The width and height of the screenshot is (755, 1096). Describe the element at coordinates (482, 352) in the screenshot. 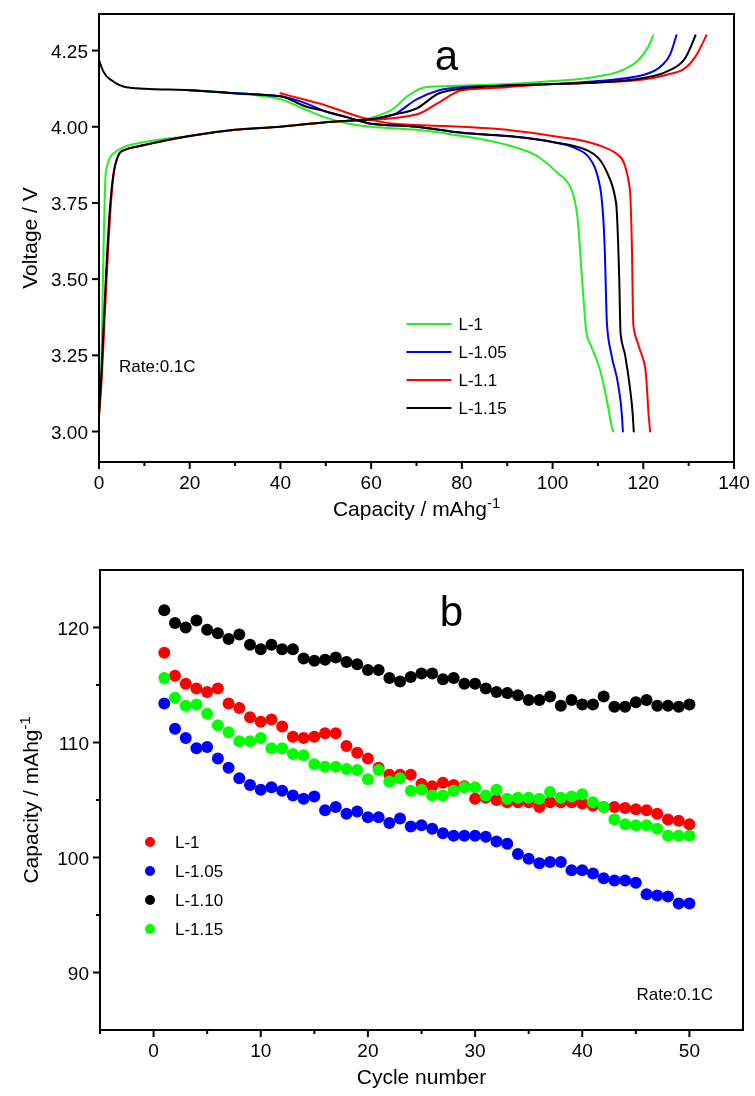

I see `legend-label: L-1.05` at that location.